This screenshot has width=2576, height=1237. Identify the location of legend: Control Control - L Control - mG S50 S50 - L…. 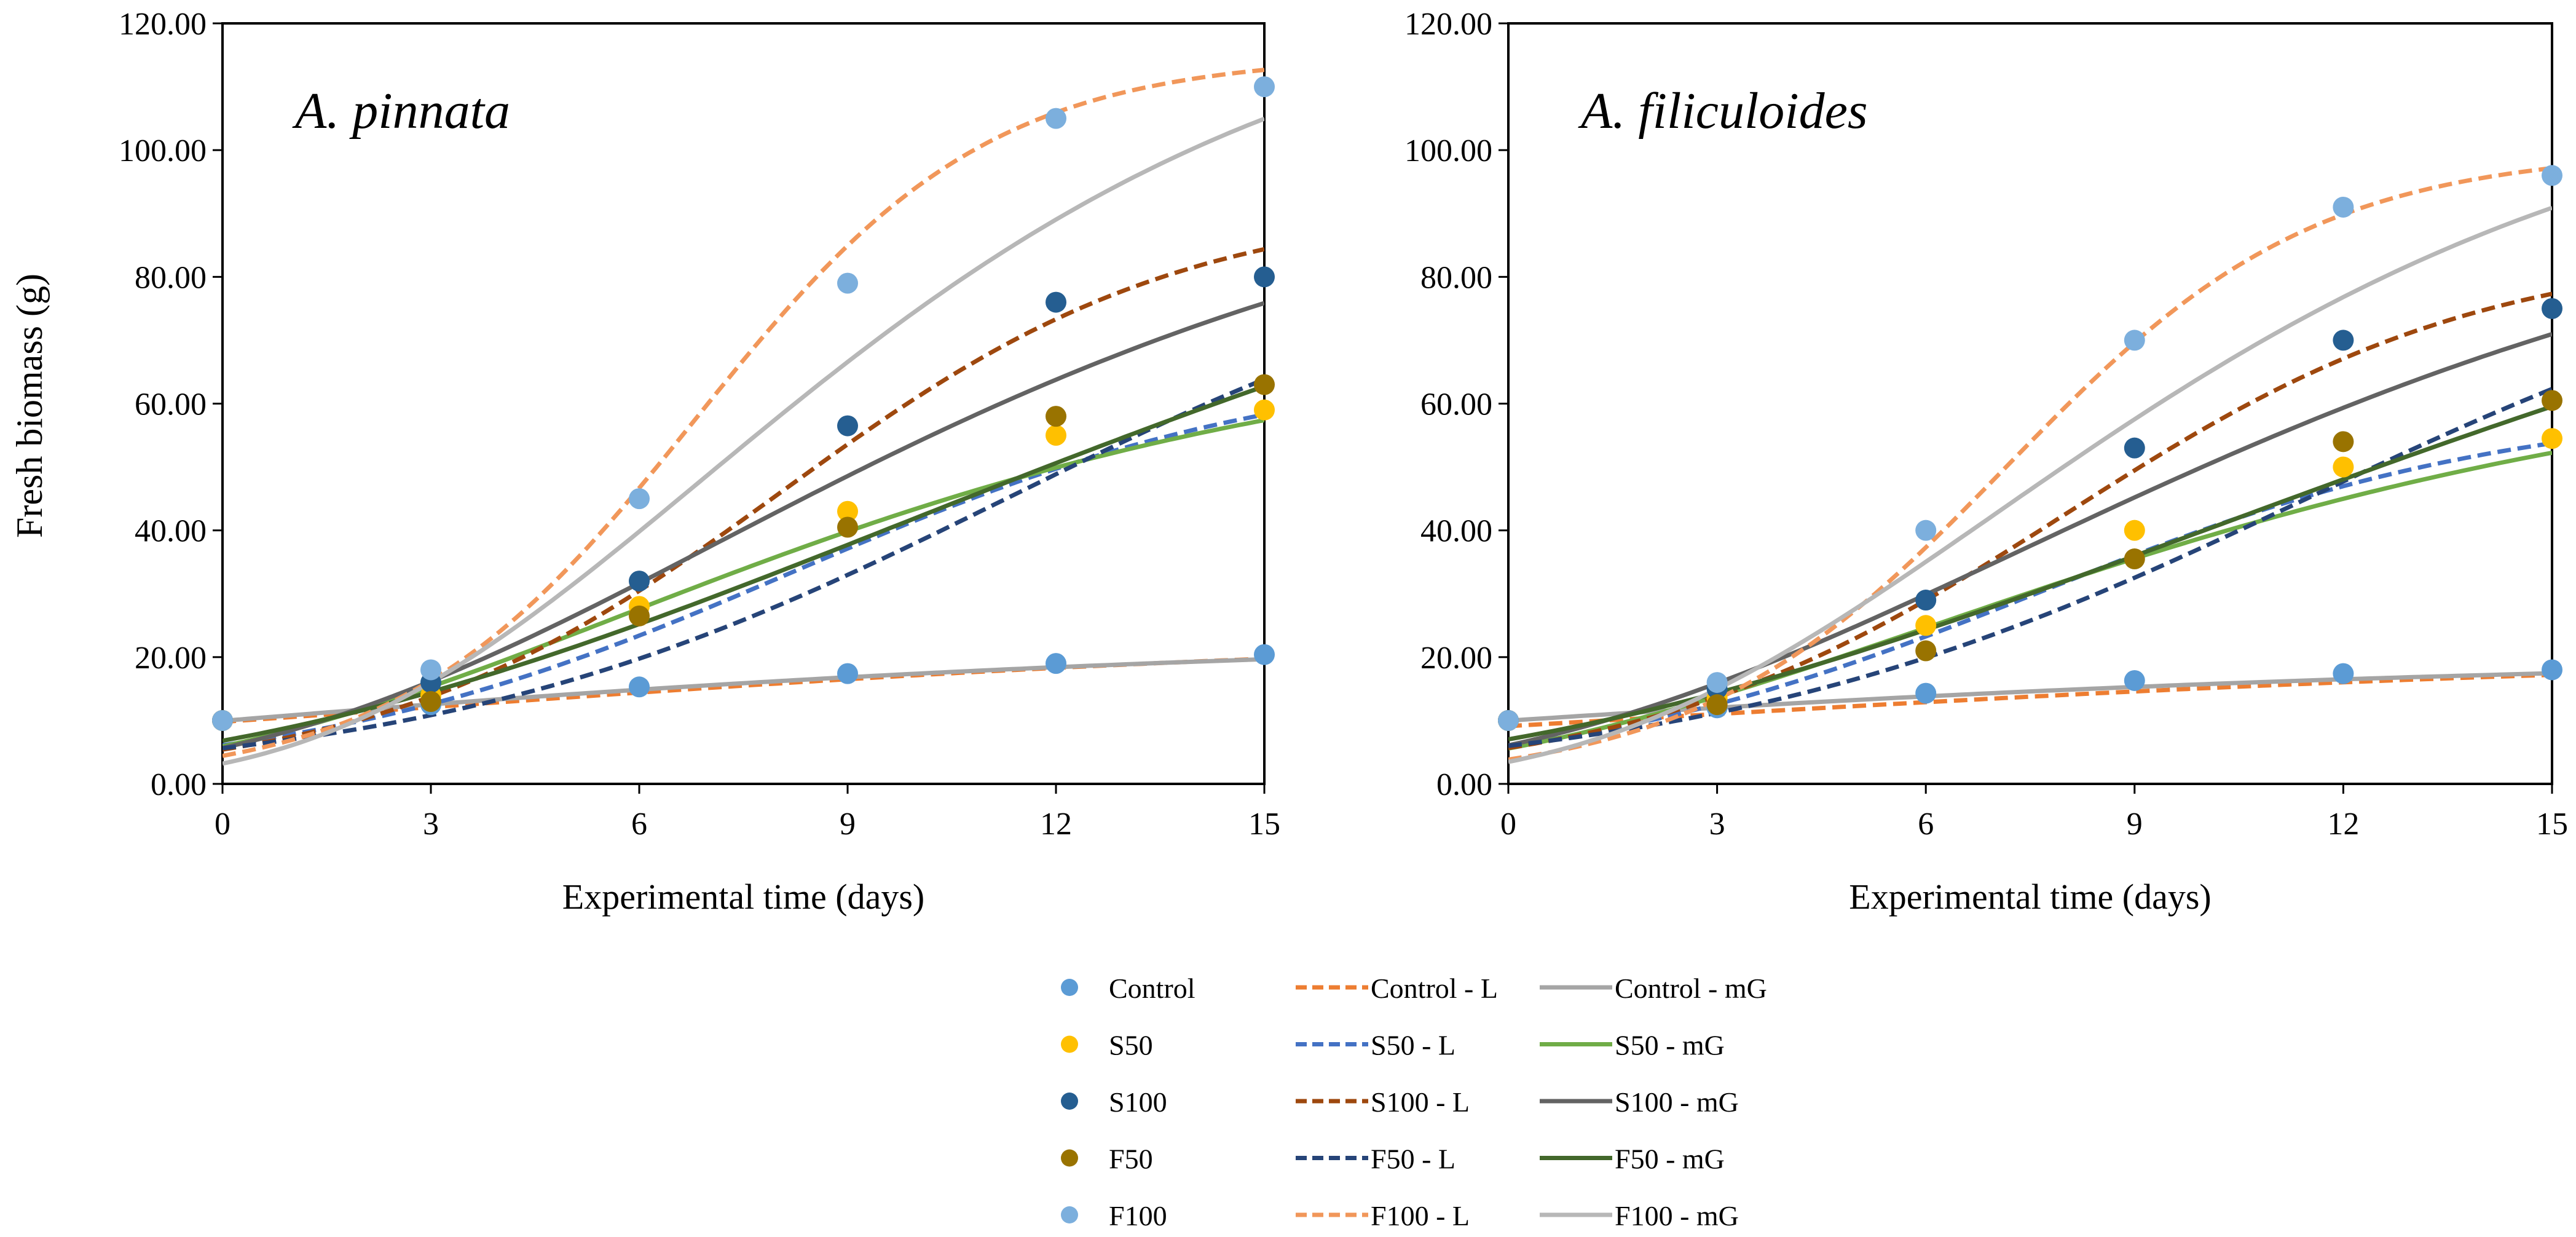
(1414, 1102).